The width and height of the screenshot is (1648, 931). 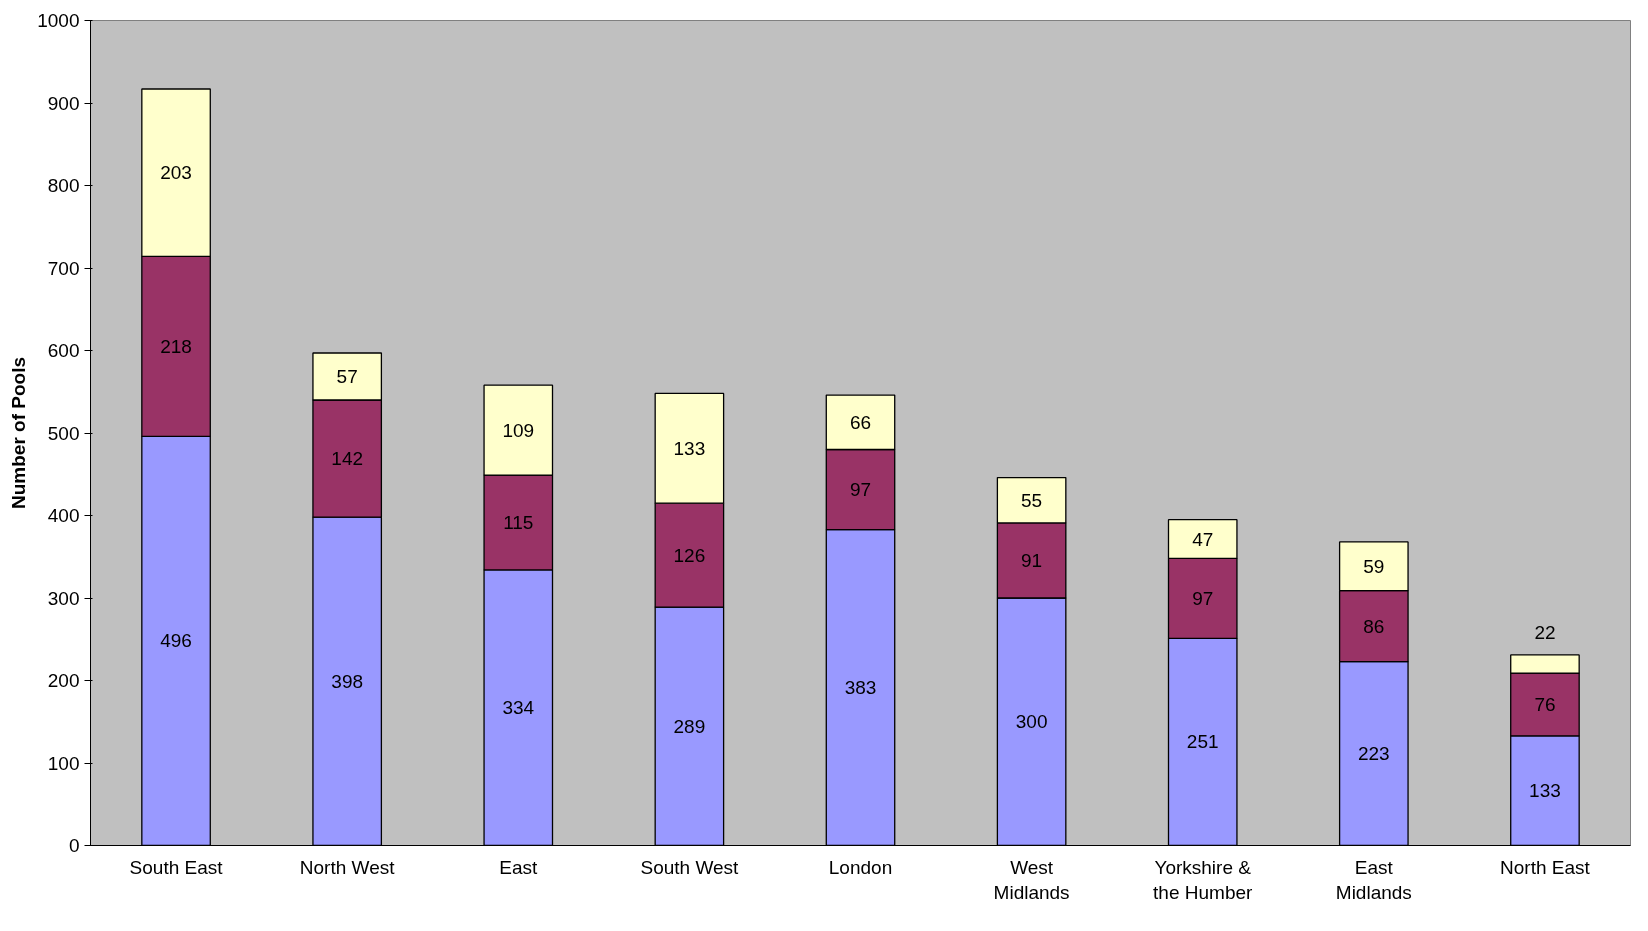 I want to click on x-tick-label: London, so click(x=860, y=867).